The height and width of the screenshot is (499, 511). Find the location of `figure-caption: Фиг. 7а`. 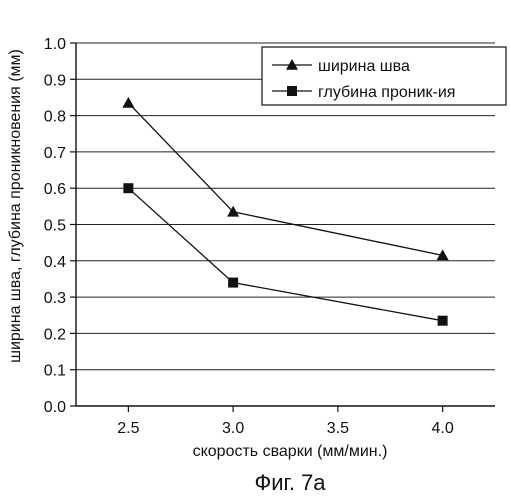

figure-caption: Фиг. 7а is located at coordinates (290, 482).